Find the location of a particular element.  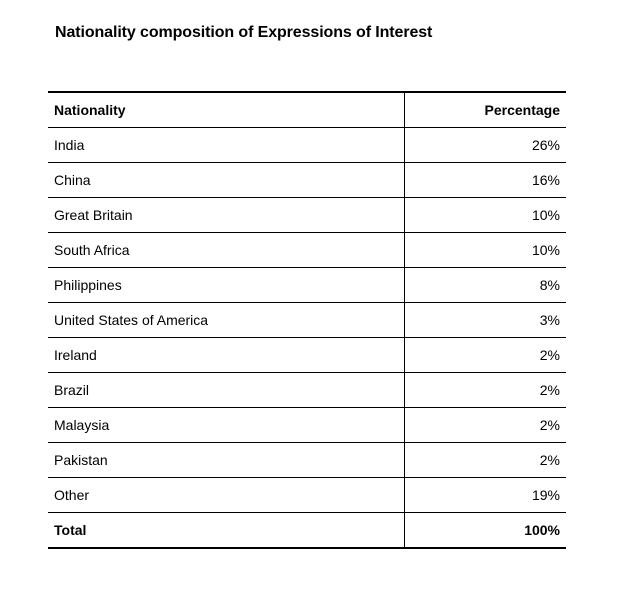

nationality-cell: Philippines is located at coordinates (226, 285).